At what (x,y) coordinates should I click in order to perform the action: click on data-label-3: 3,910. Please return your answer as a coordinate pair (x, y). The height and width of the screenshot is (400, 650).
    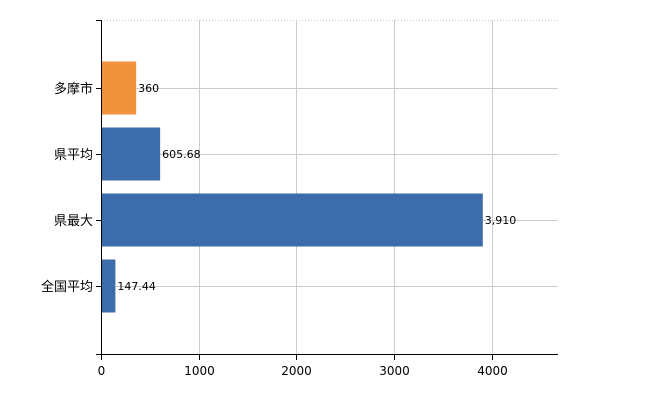
    Looking at the image, I should click on (501, 220).